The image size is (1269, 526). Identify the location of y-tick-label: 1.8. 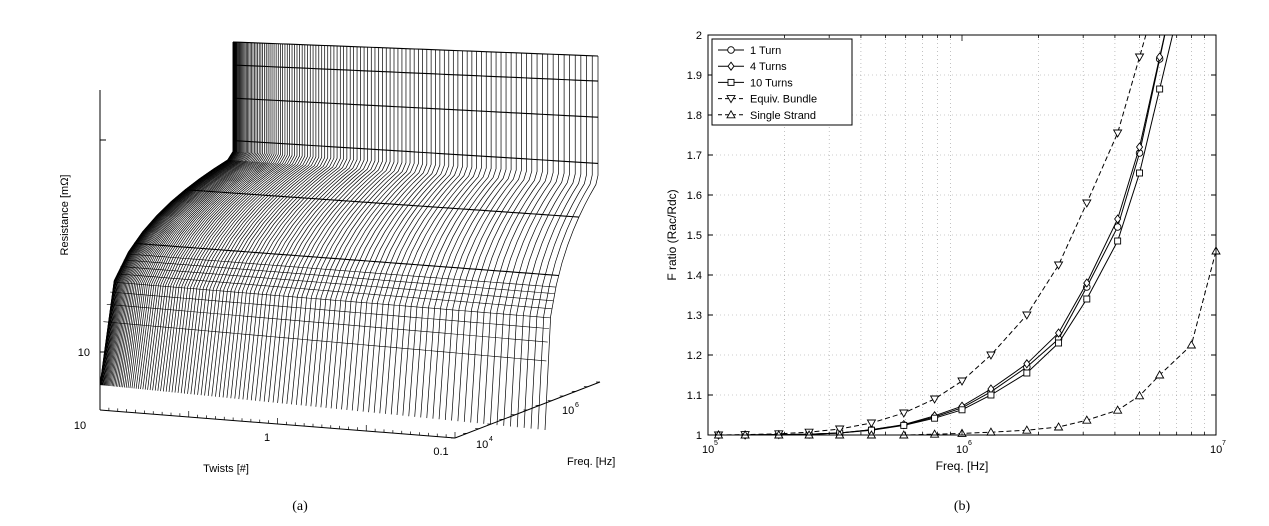
(694, 116).